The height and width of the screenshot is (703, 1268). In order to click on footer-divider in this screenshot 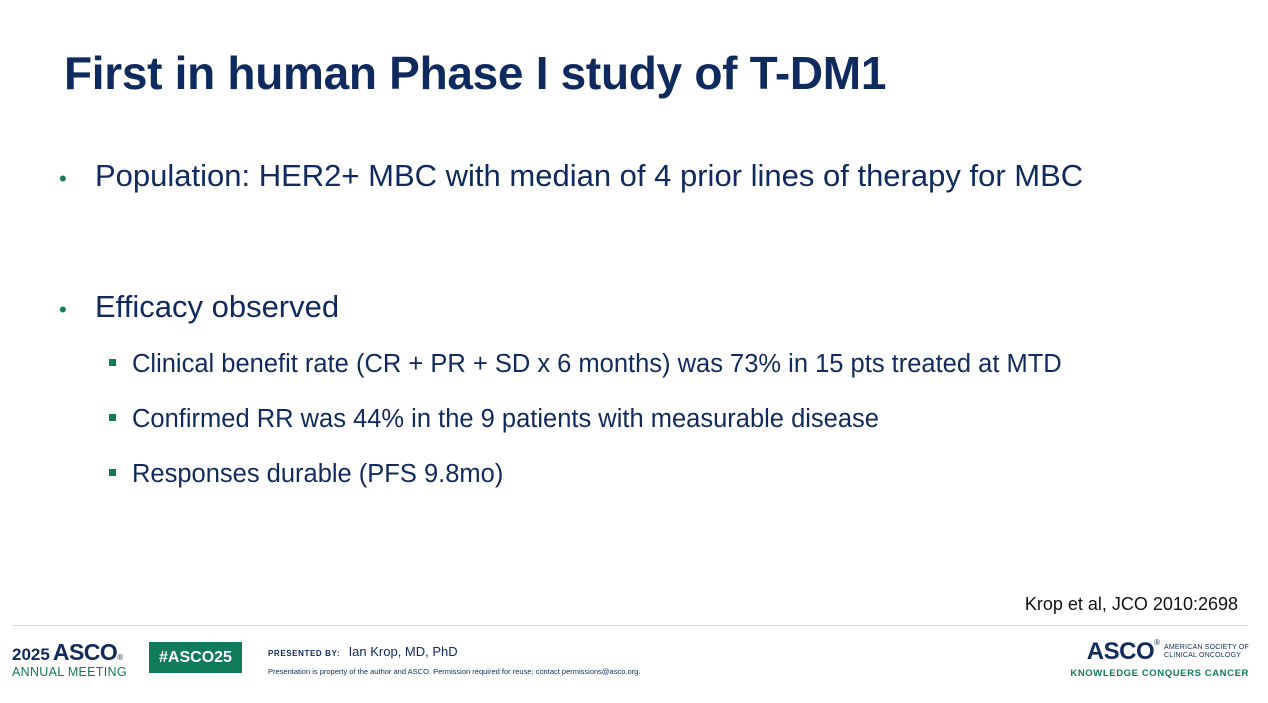, I will do `click(630, 625)`.